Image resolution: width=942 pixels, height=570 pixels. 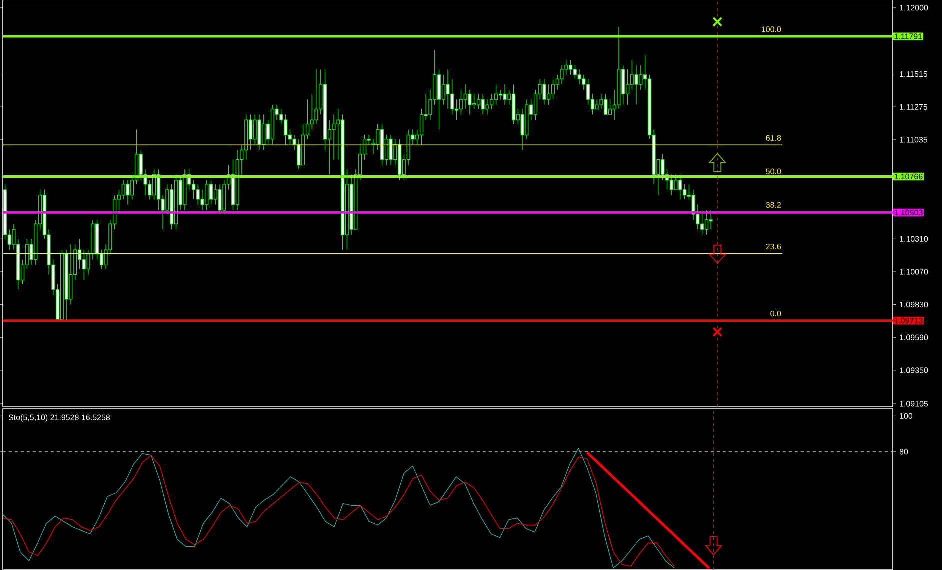 What do you see at coordinates (914, 404) in the screenshot?
I see `y-tick-label: 1.09105` at bounding box center [914, 404].